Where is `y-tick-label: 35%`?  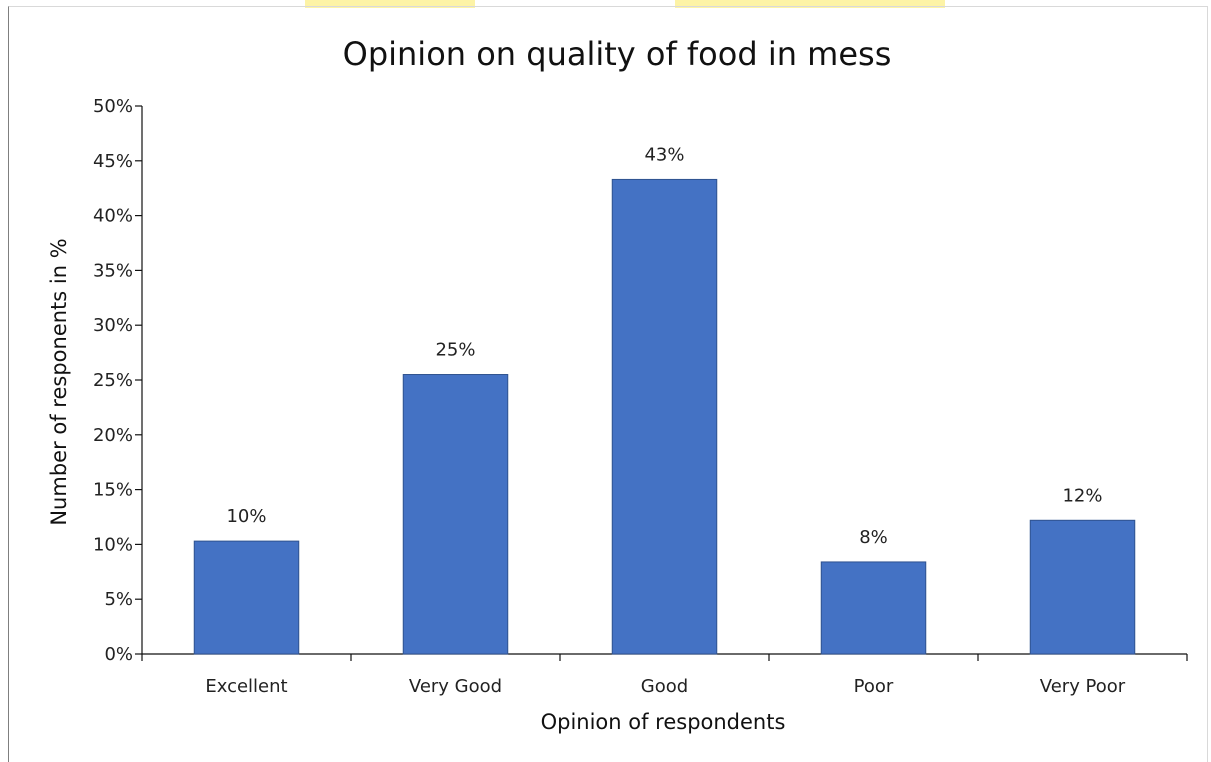
y-tick-label: 35% is located at coordinates (113, 270).